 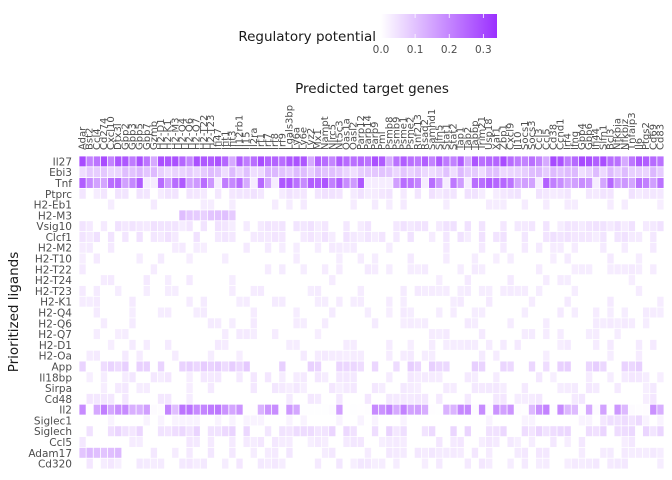 What do you see at coordinates (610, 140) in the screenshot?
I see `x-tick-label: Bcl3` at bounding box center [610, 140].